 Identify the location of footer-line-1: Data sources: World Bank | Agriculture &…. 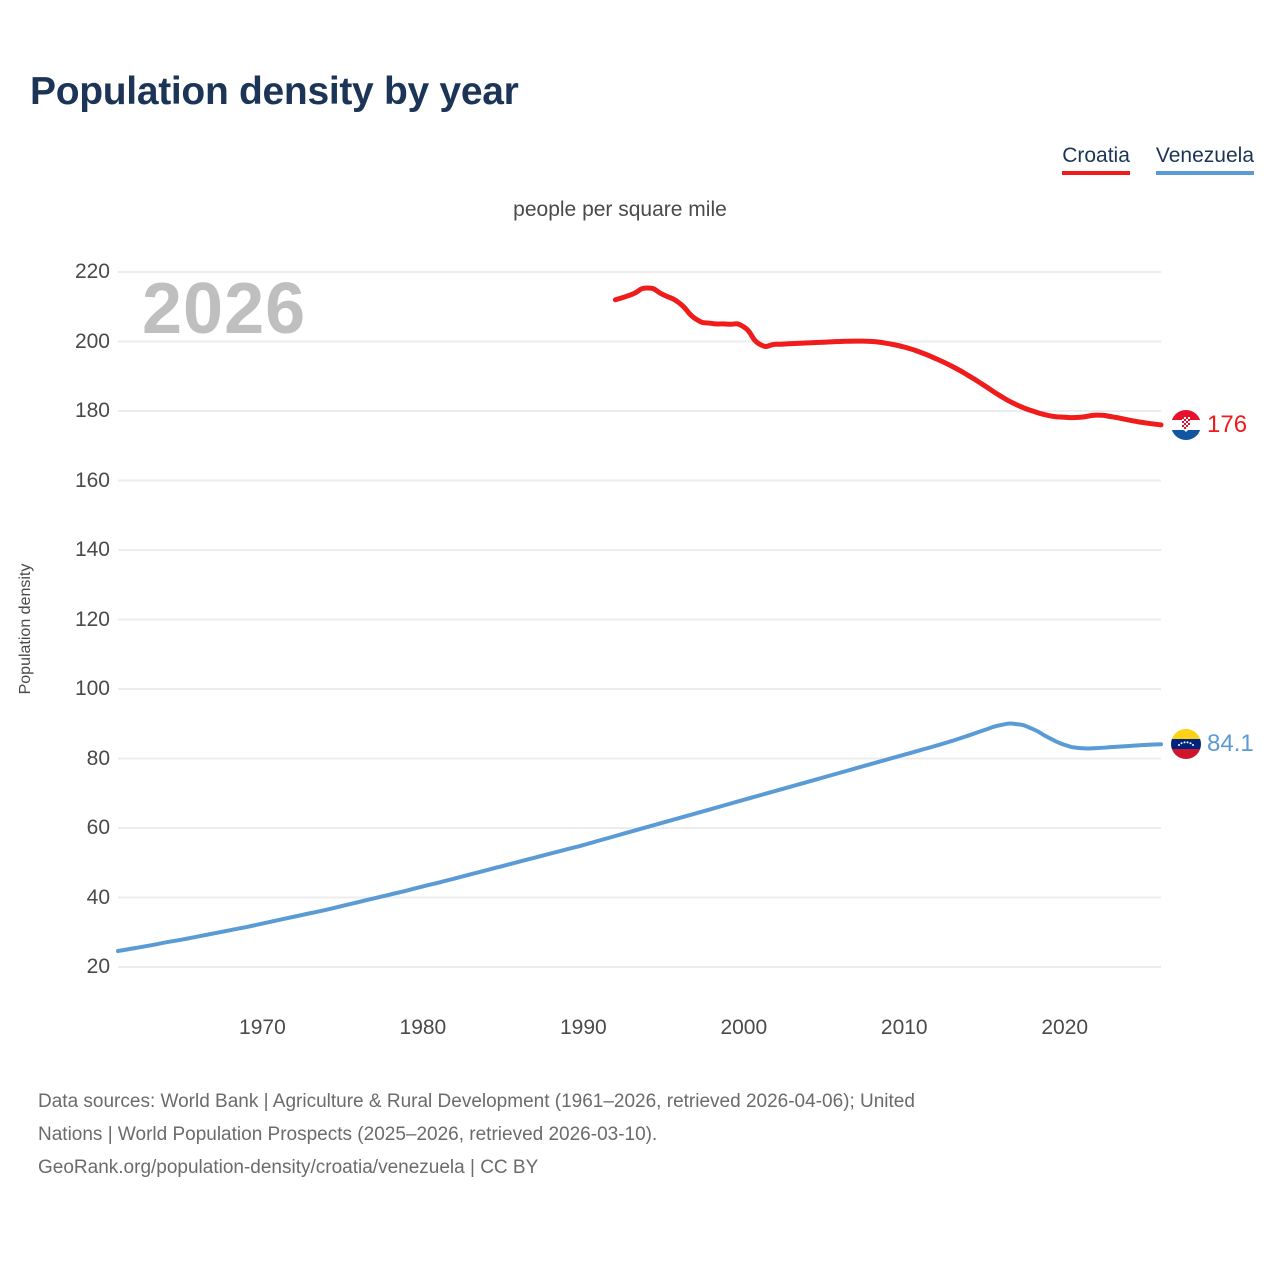
(476, 1101).